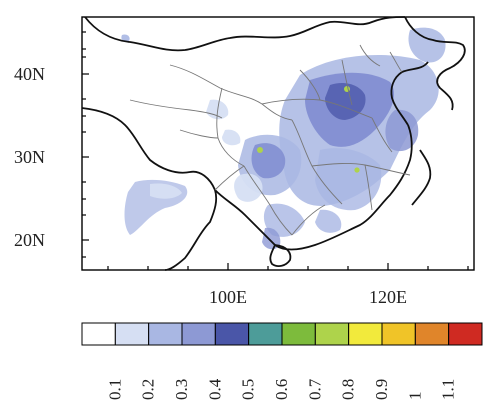  I want to click on lon-ticks, so click(288, 266).